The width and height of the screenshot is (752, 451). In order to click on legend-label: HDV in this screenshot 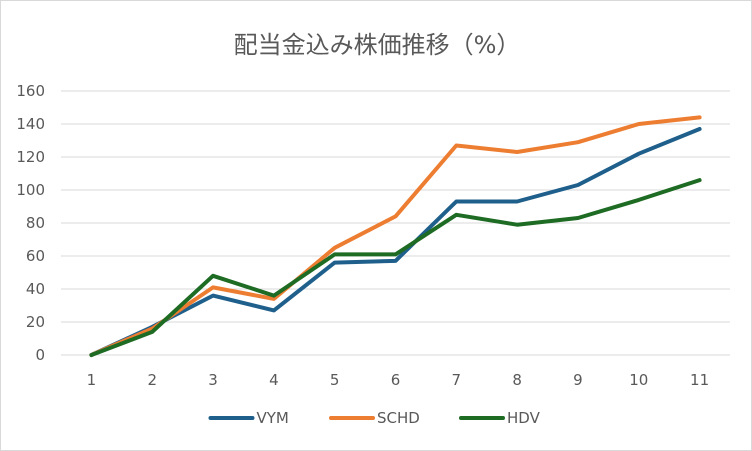, I will do `click(524, 418)`.